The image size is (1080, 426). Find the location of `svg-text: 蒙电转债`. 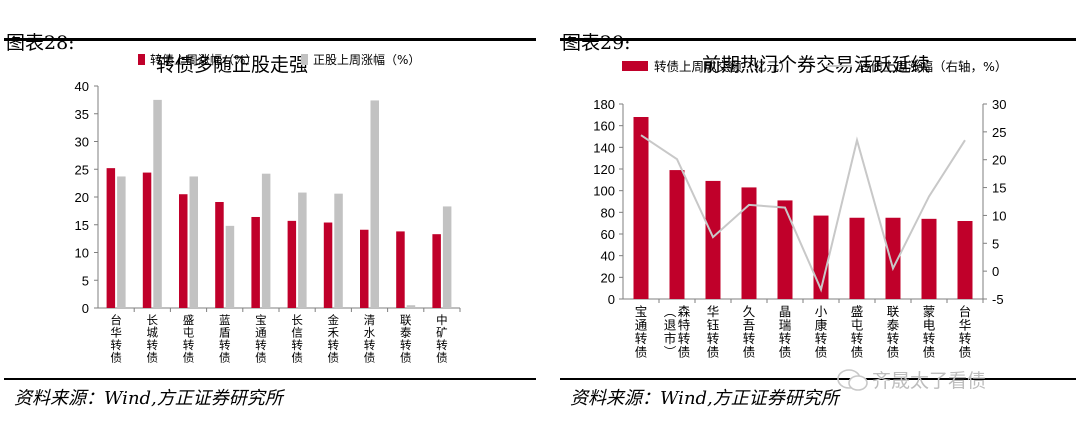

svg-text: 蒙电转债 is located at coordinates (929, 332).